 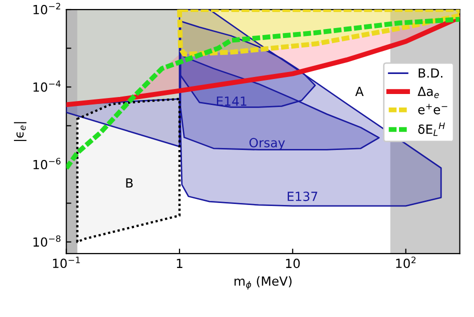 What do you see at coordinates (46, 8) in the screenshot?
I see `y-tick-label: 10$^{−2}$` at bounding box center [46, 8].